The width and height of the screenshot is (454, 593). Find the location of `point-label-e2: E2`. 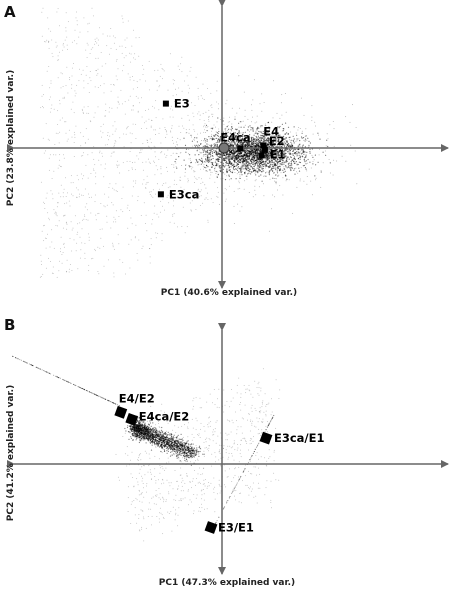

point-label-e2: E2 is located at coordinates (277, 141).